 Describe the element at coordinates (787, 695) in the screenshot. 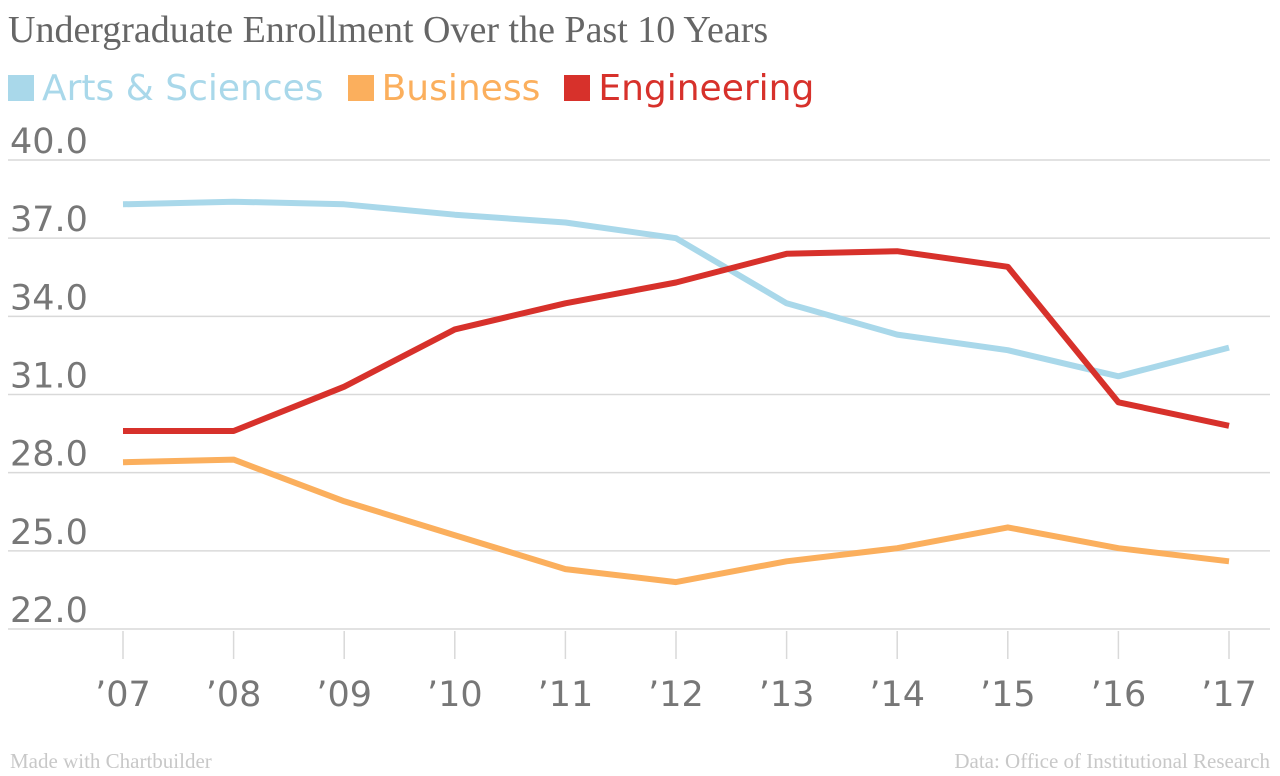

I see `x-tick-label: ’13` at that location.